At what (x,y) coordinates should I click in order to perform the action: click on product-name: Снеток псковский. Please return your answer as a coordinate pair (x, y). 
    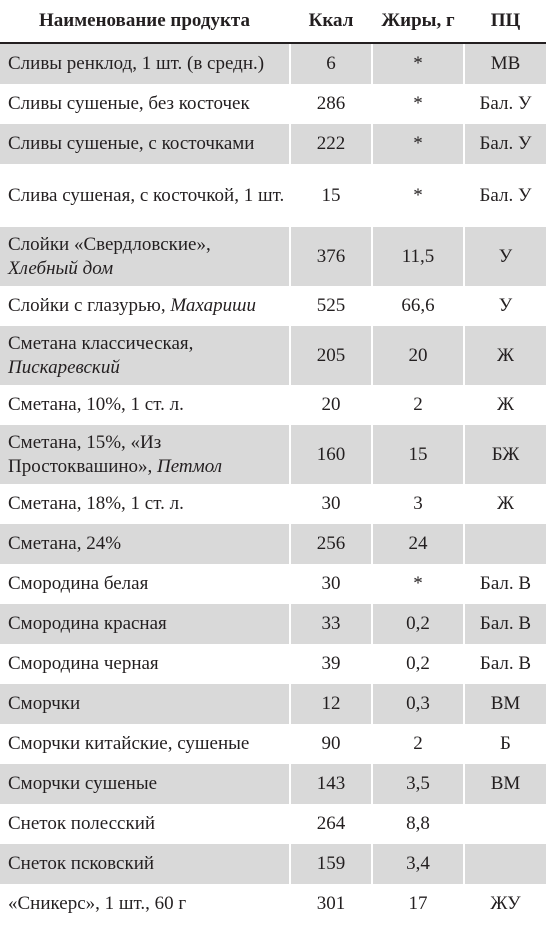
    Looking at the image, I should click on (145, 864).